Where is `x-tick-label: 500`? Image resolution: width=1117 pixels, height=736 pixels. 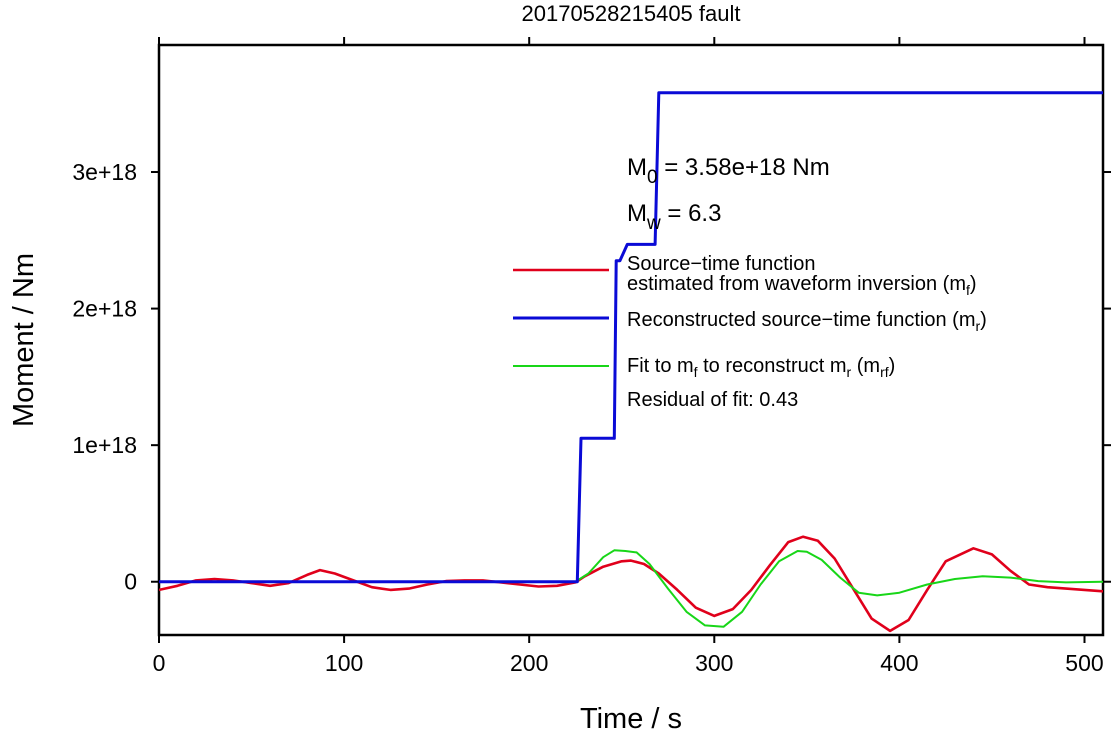 x-tick-label: 500 is located at coordinates (1084, 663).